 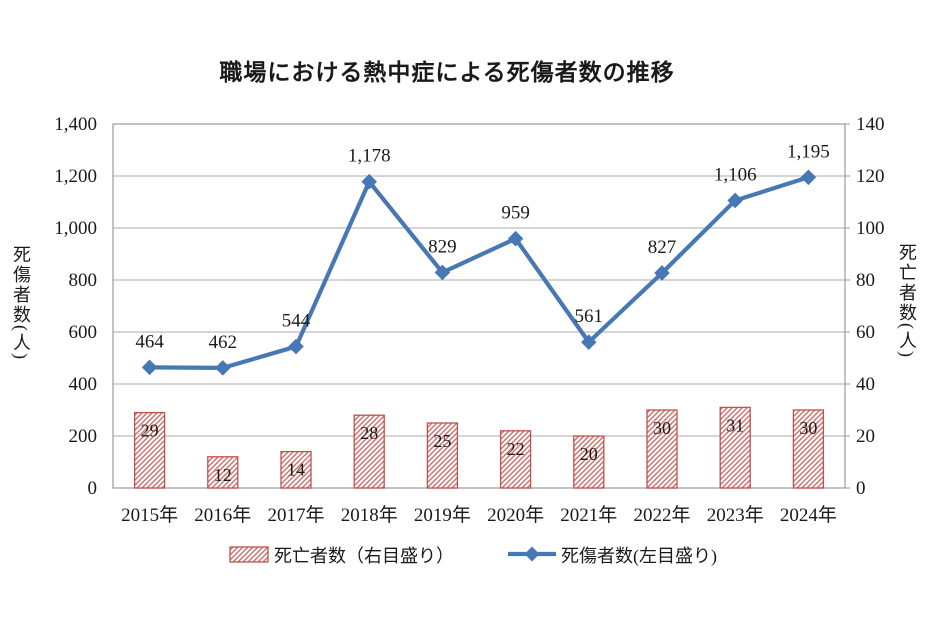 What do you see at coordinates (808, 515) in the screenshot?
I see `x-axis-label: 2024年` at bounding box center [808, 515].